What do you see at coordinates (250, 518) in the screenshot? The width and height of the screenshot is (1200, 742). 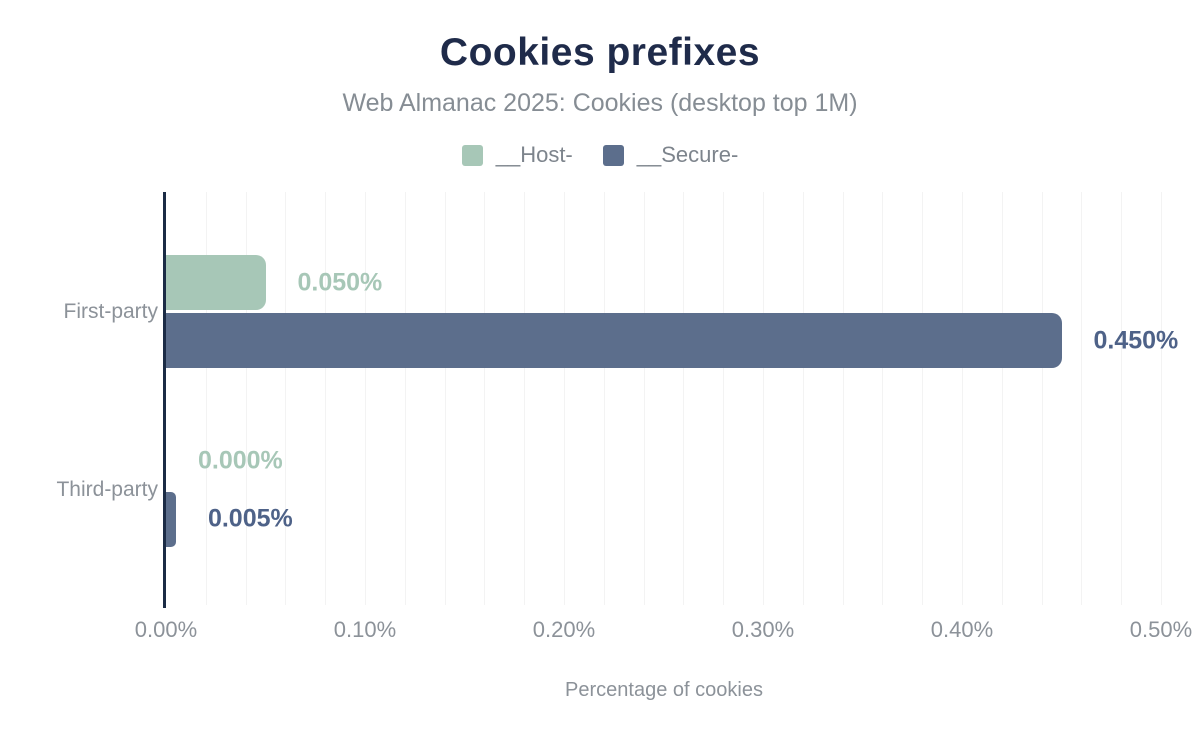 I see `value-label-secure-third-party: 0.005%` at bounding box center [250, 518].